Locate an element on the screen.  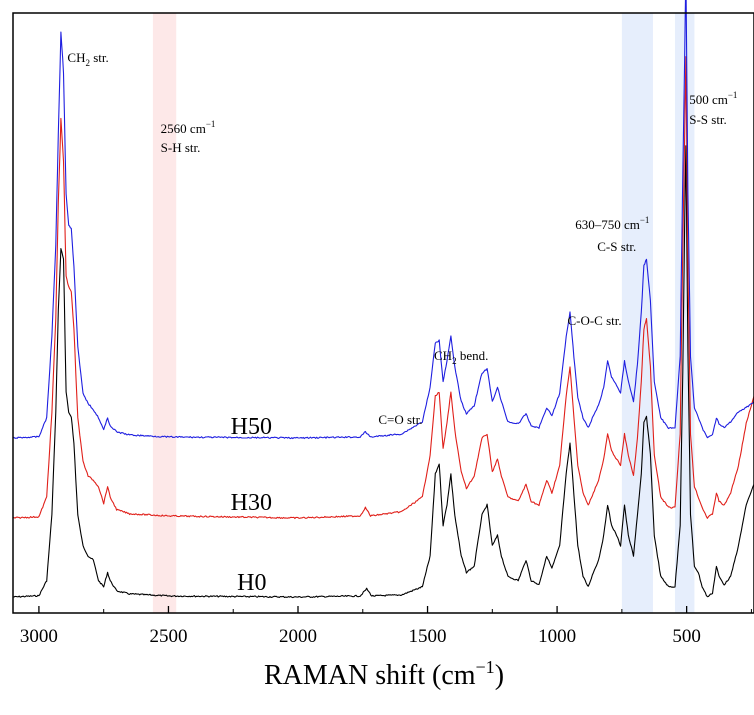
x-axis-title: RAMAN shift (cm−1) is located at coordinates (384, 674).